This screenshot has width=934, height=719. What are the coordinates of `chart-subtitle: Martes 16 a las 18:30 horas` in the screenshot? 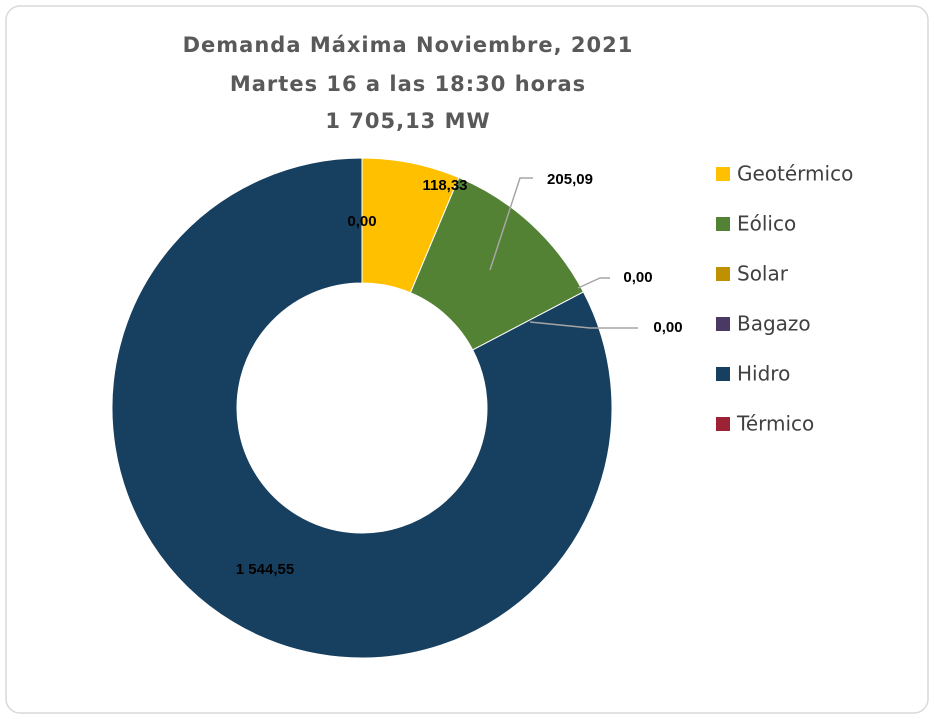 It's located at (408, 84).